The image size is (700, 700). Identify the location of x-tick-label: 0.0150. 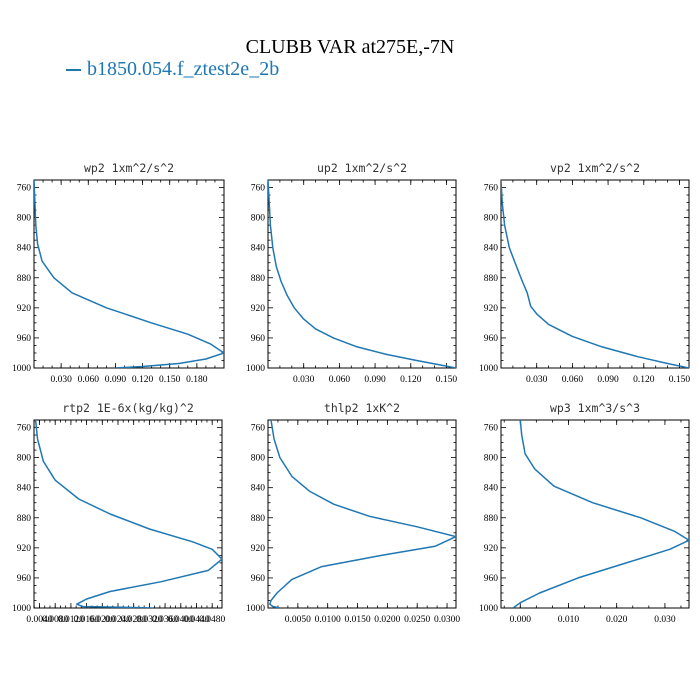
(357, 620).